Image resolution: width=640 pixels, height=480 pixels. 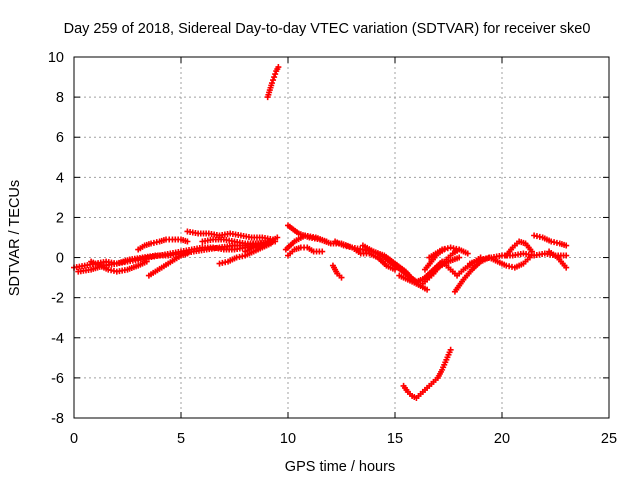 What do you see at coordinates (60, 218) in the screenshot?
I see `y-tick-label: 2` at bounding box center [60, 218].